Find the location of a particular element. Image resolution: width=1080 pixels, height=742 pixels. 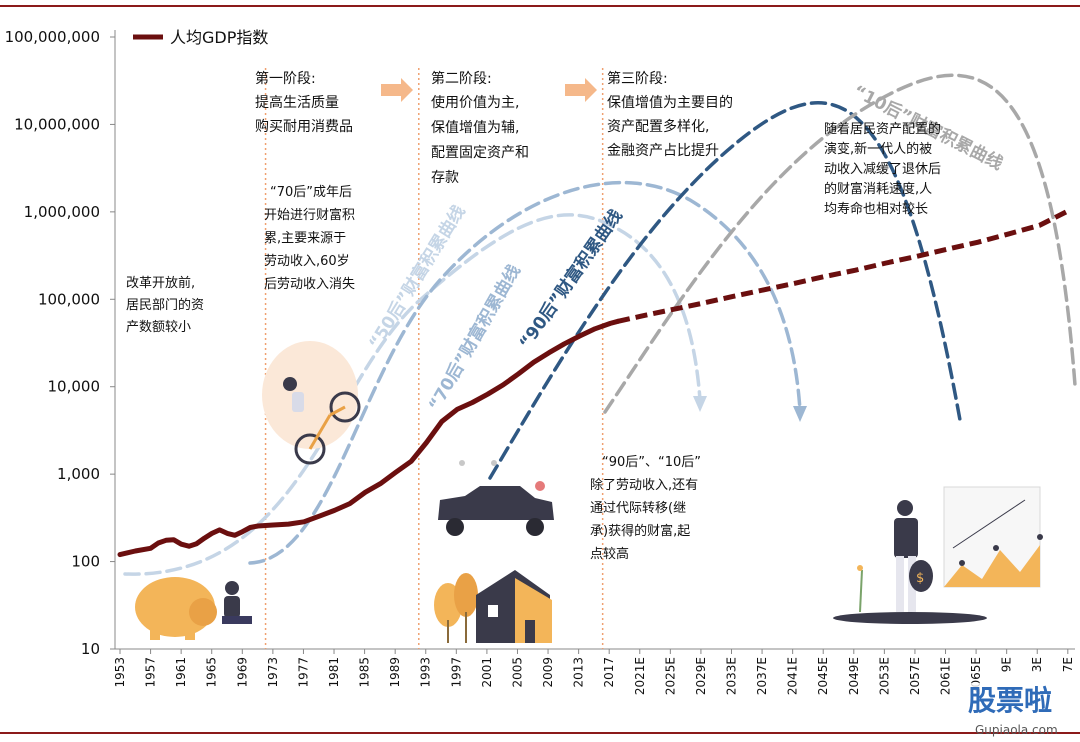

x-tick-label: 1961 is located at coordinates (181, 672).